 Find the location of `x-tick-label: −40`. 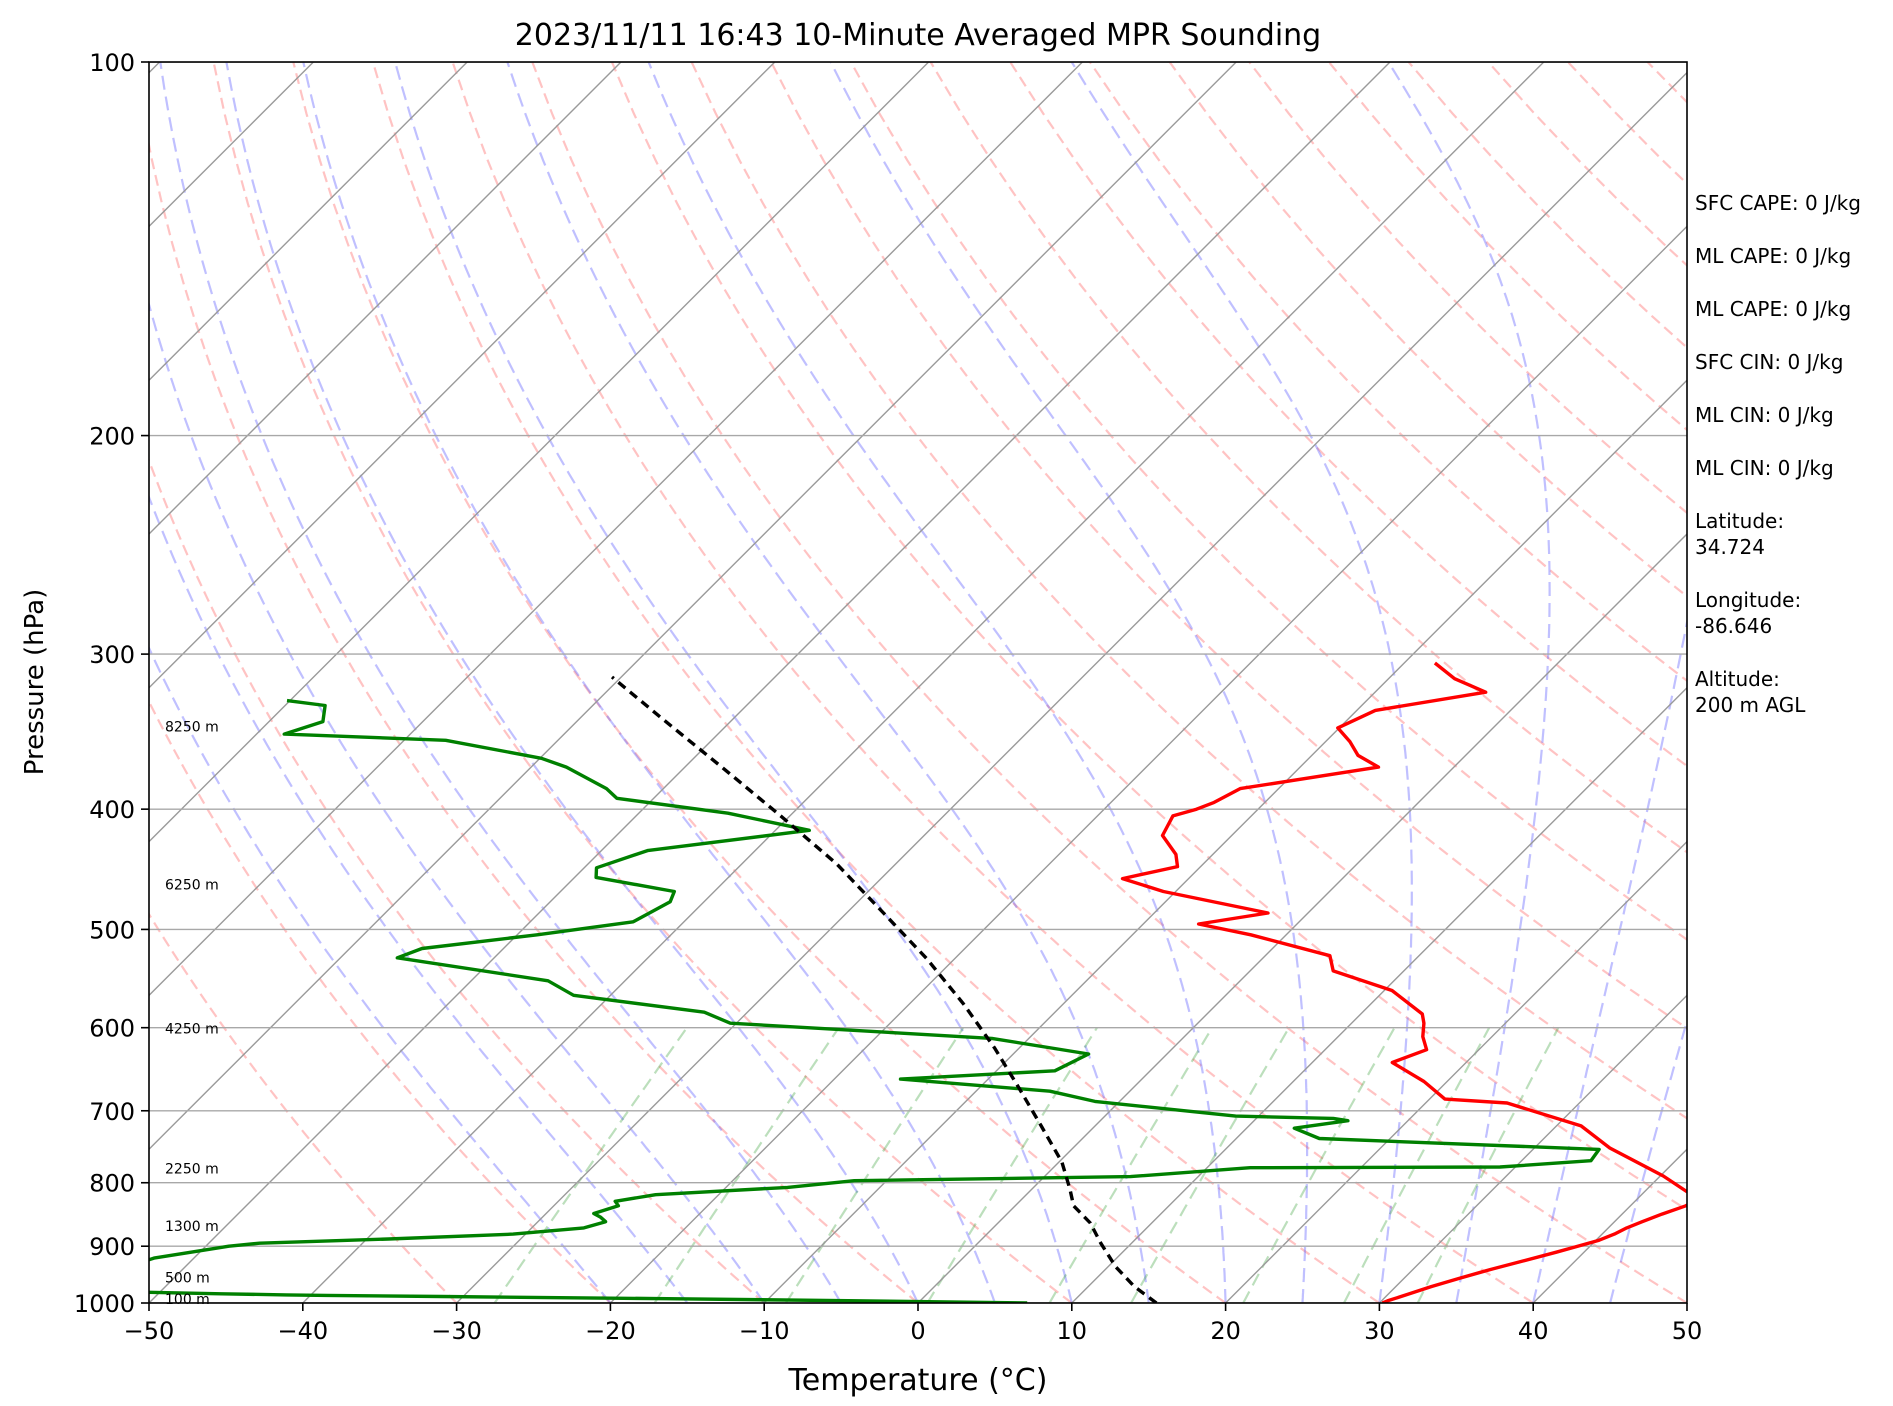

x-tick-label: −40 is located at coordinates (302, 1331).